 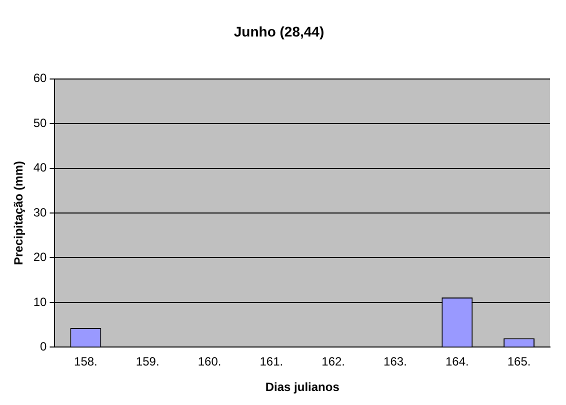 I want to click on y-axis-title: Precipitação (mm), so click(x=19, y=213).